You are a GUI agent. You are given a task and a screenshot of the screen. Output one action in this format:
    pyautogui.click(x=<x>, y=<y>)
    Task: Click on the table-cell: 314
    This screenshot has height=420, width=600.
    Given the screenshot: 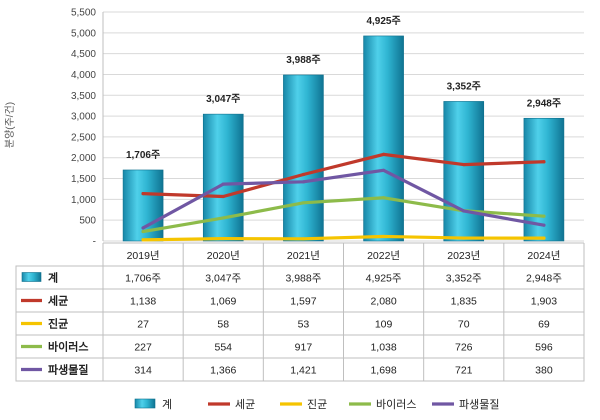 What is the action you would take?
    pyautogui.click(x=143, y=371)
    